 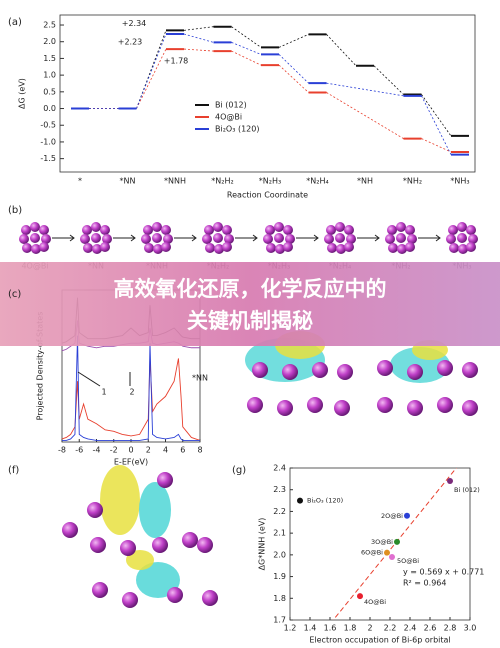 What do you see at coordinates (270, 181) in the screenshot?
I see `x-tick-label: *N₂H₃` at bounding box center [270, 181].